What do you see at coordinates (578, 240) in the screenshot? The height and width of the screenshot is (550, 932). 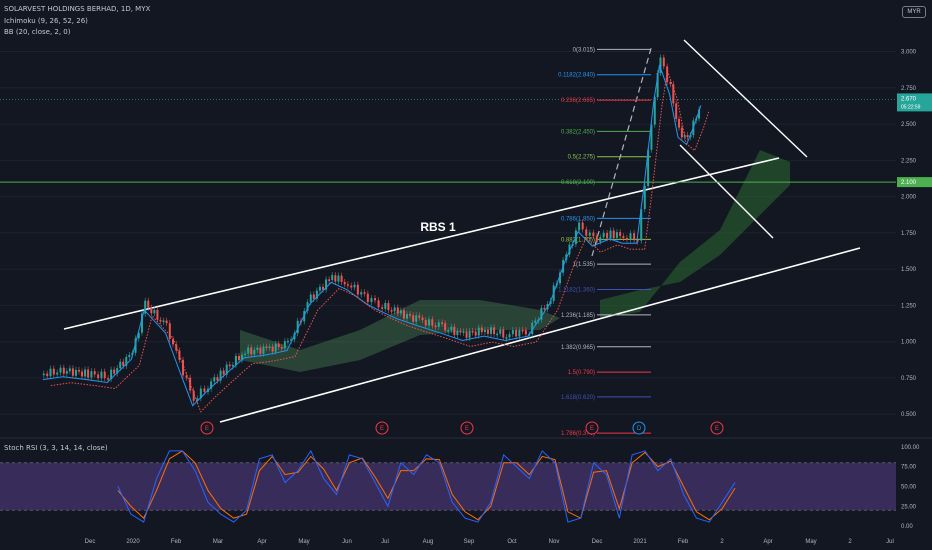 I see `fib-level-label: 0.882(1.705)` at bounding box center [578, 240].